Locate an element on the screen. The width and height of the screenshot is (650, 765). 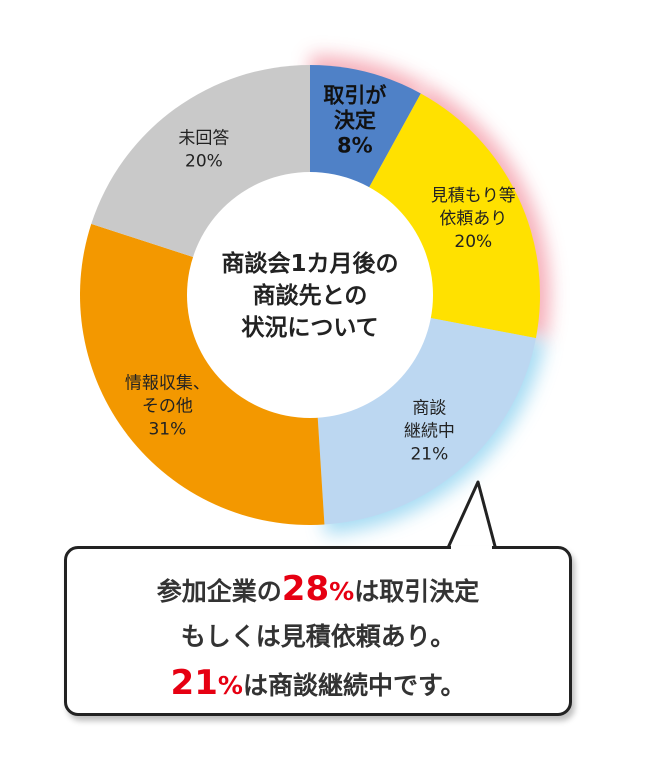
callout-line-2: もしくは見積依頼あり。 is located at coordinates (318, 636).